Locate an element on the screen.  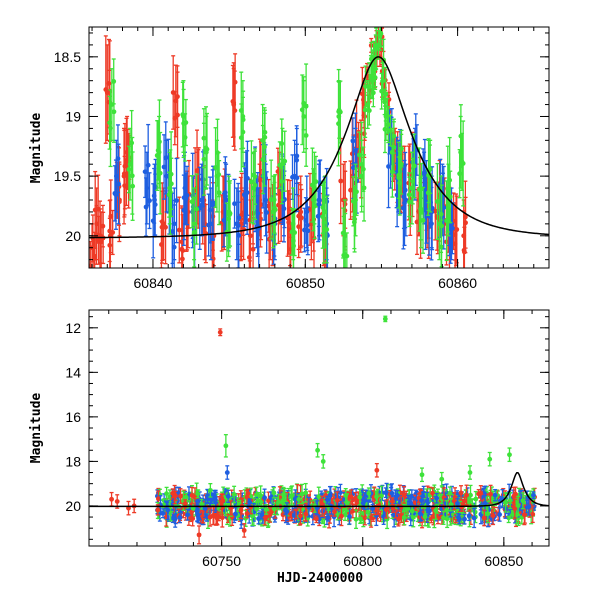
band-point-marker is located at coordinates (469, 516).